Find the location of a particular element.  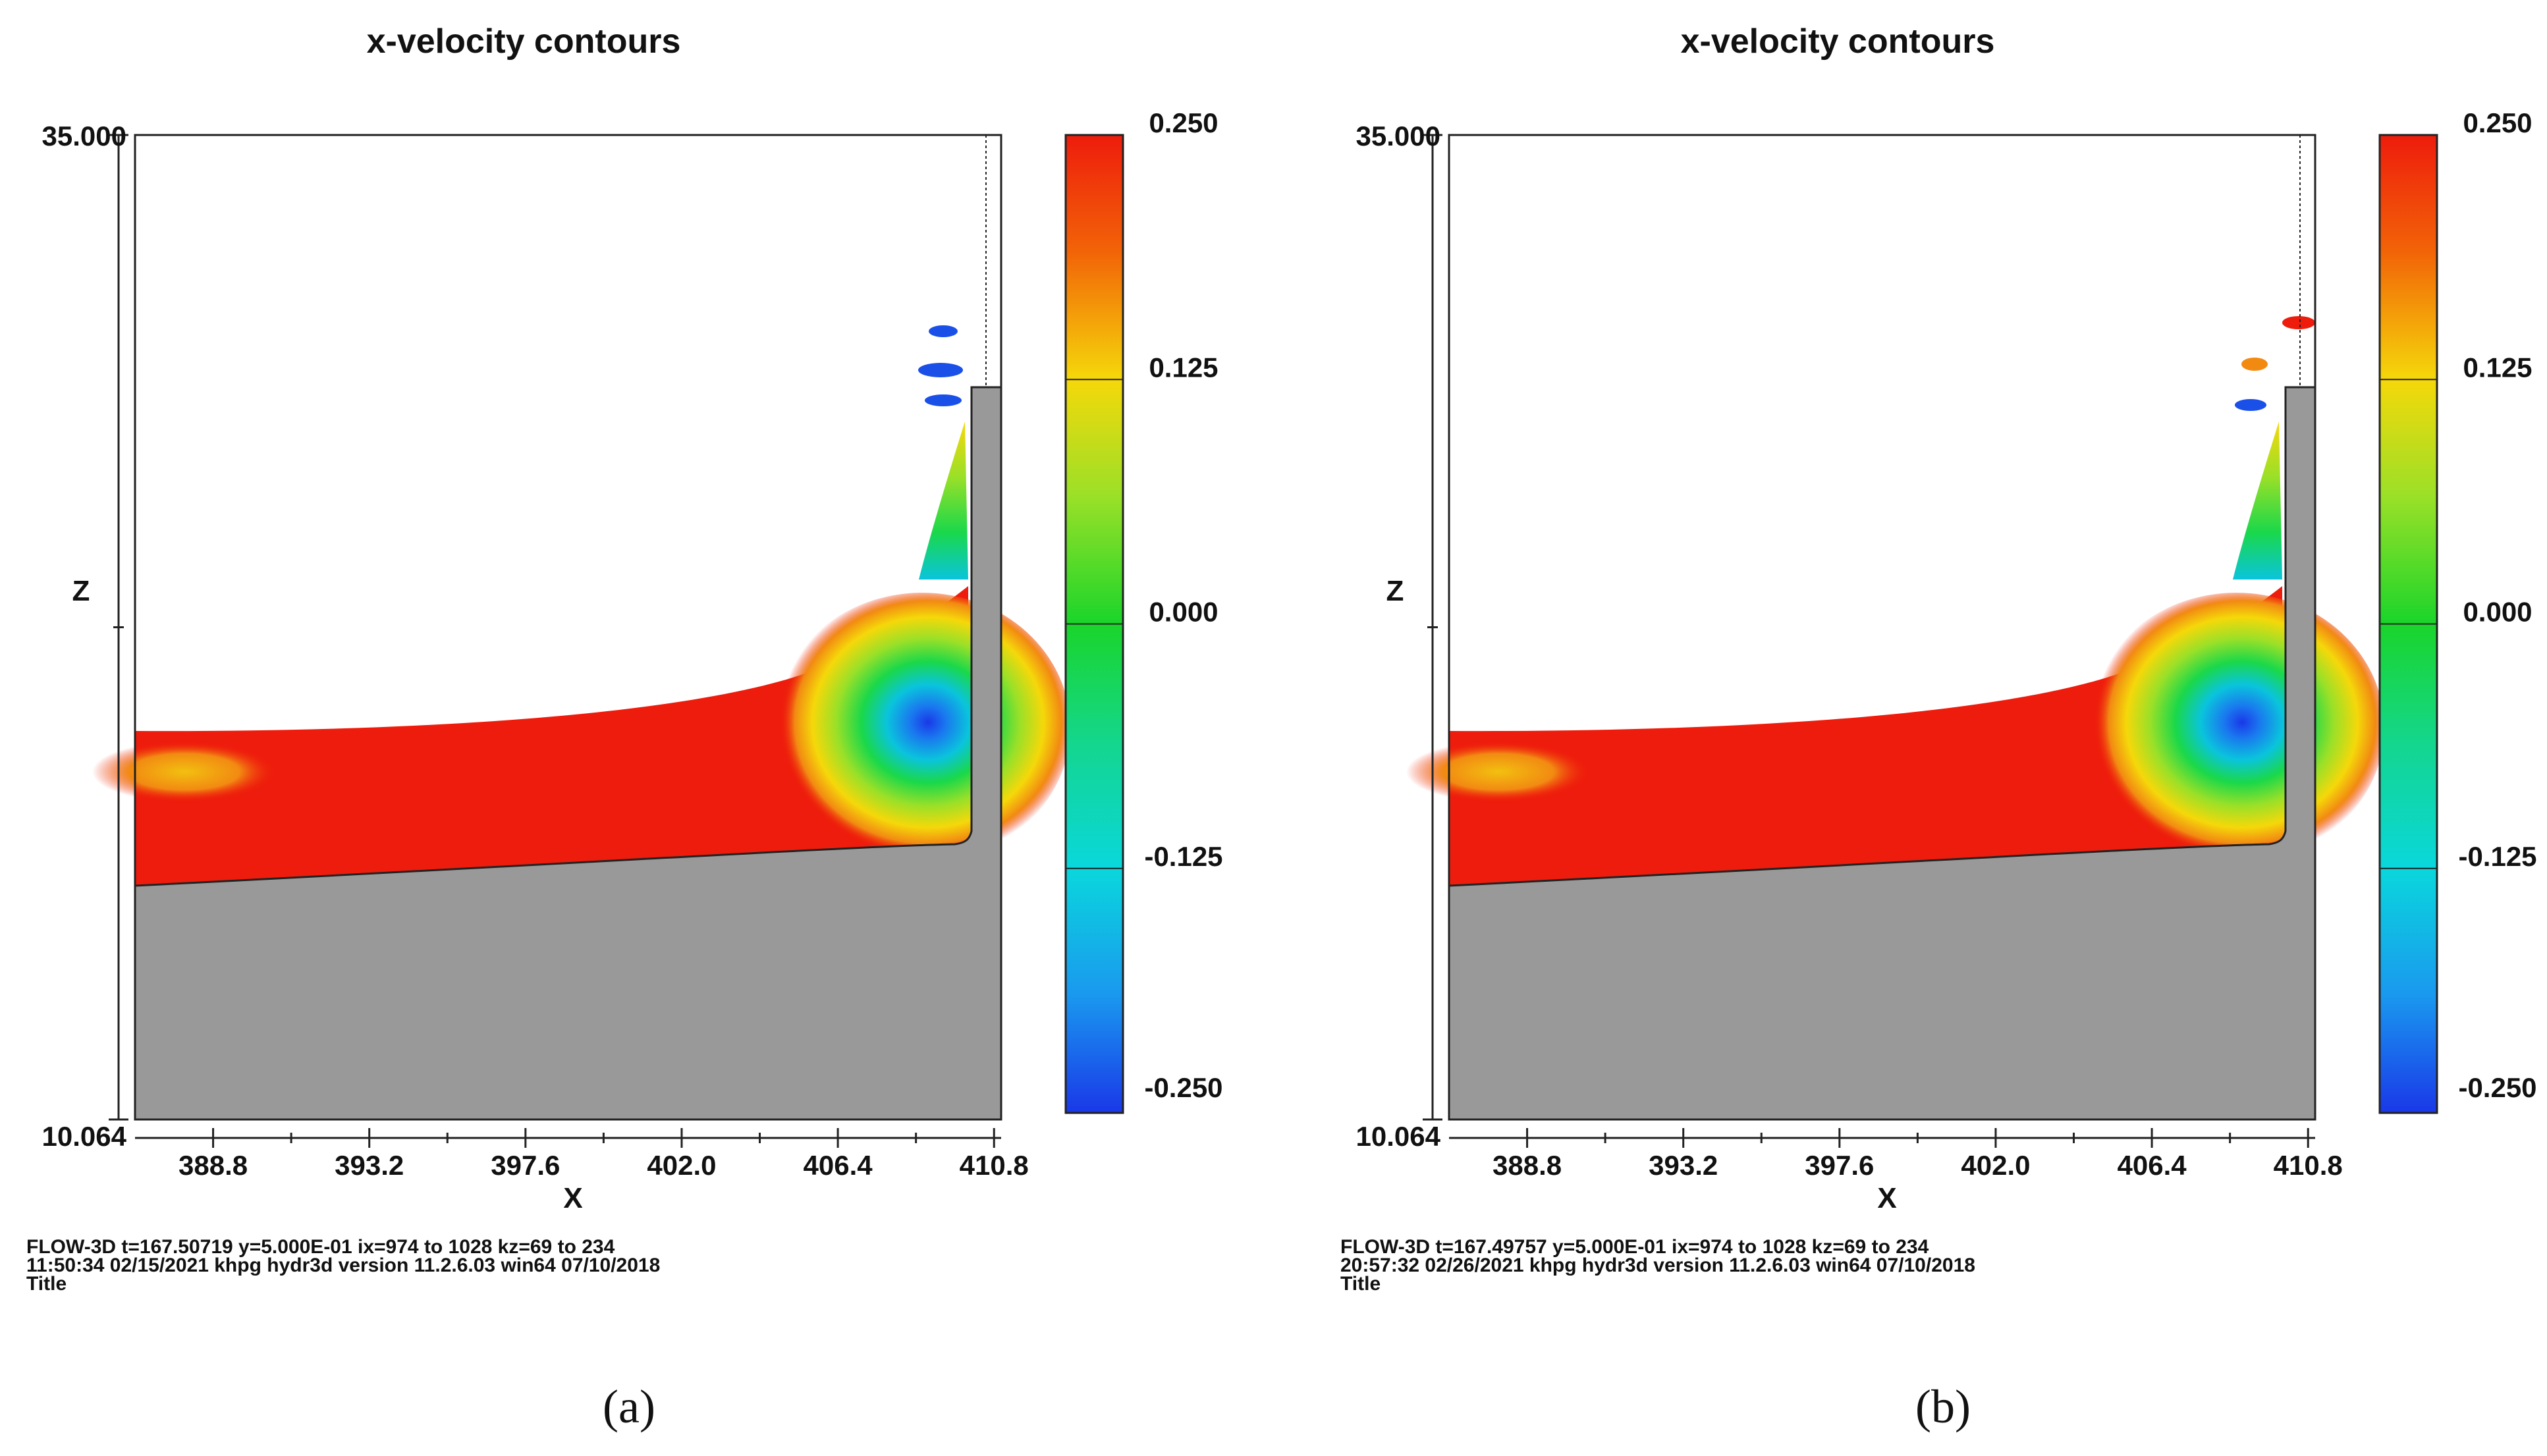

panel-label: (b) is located at coordinates (1943, 1406).